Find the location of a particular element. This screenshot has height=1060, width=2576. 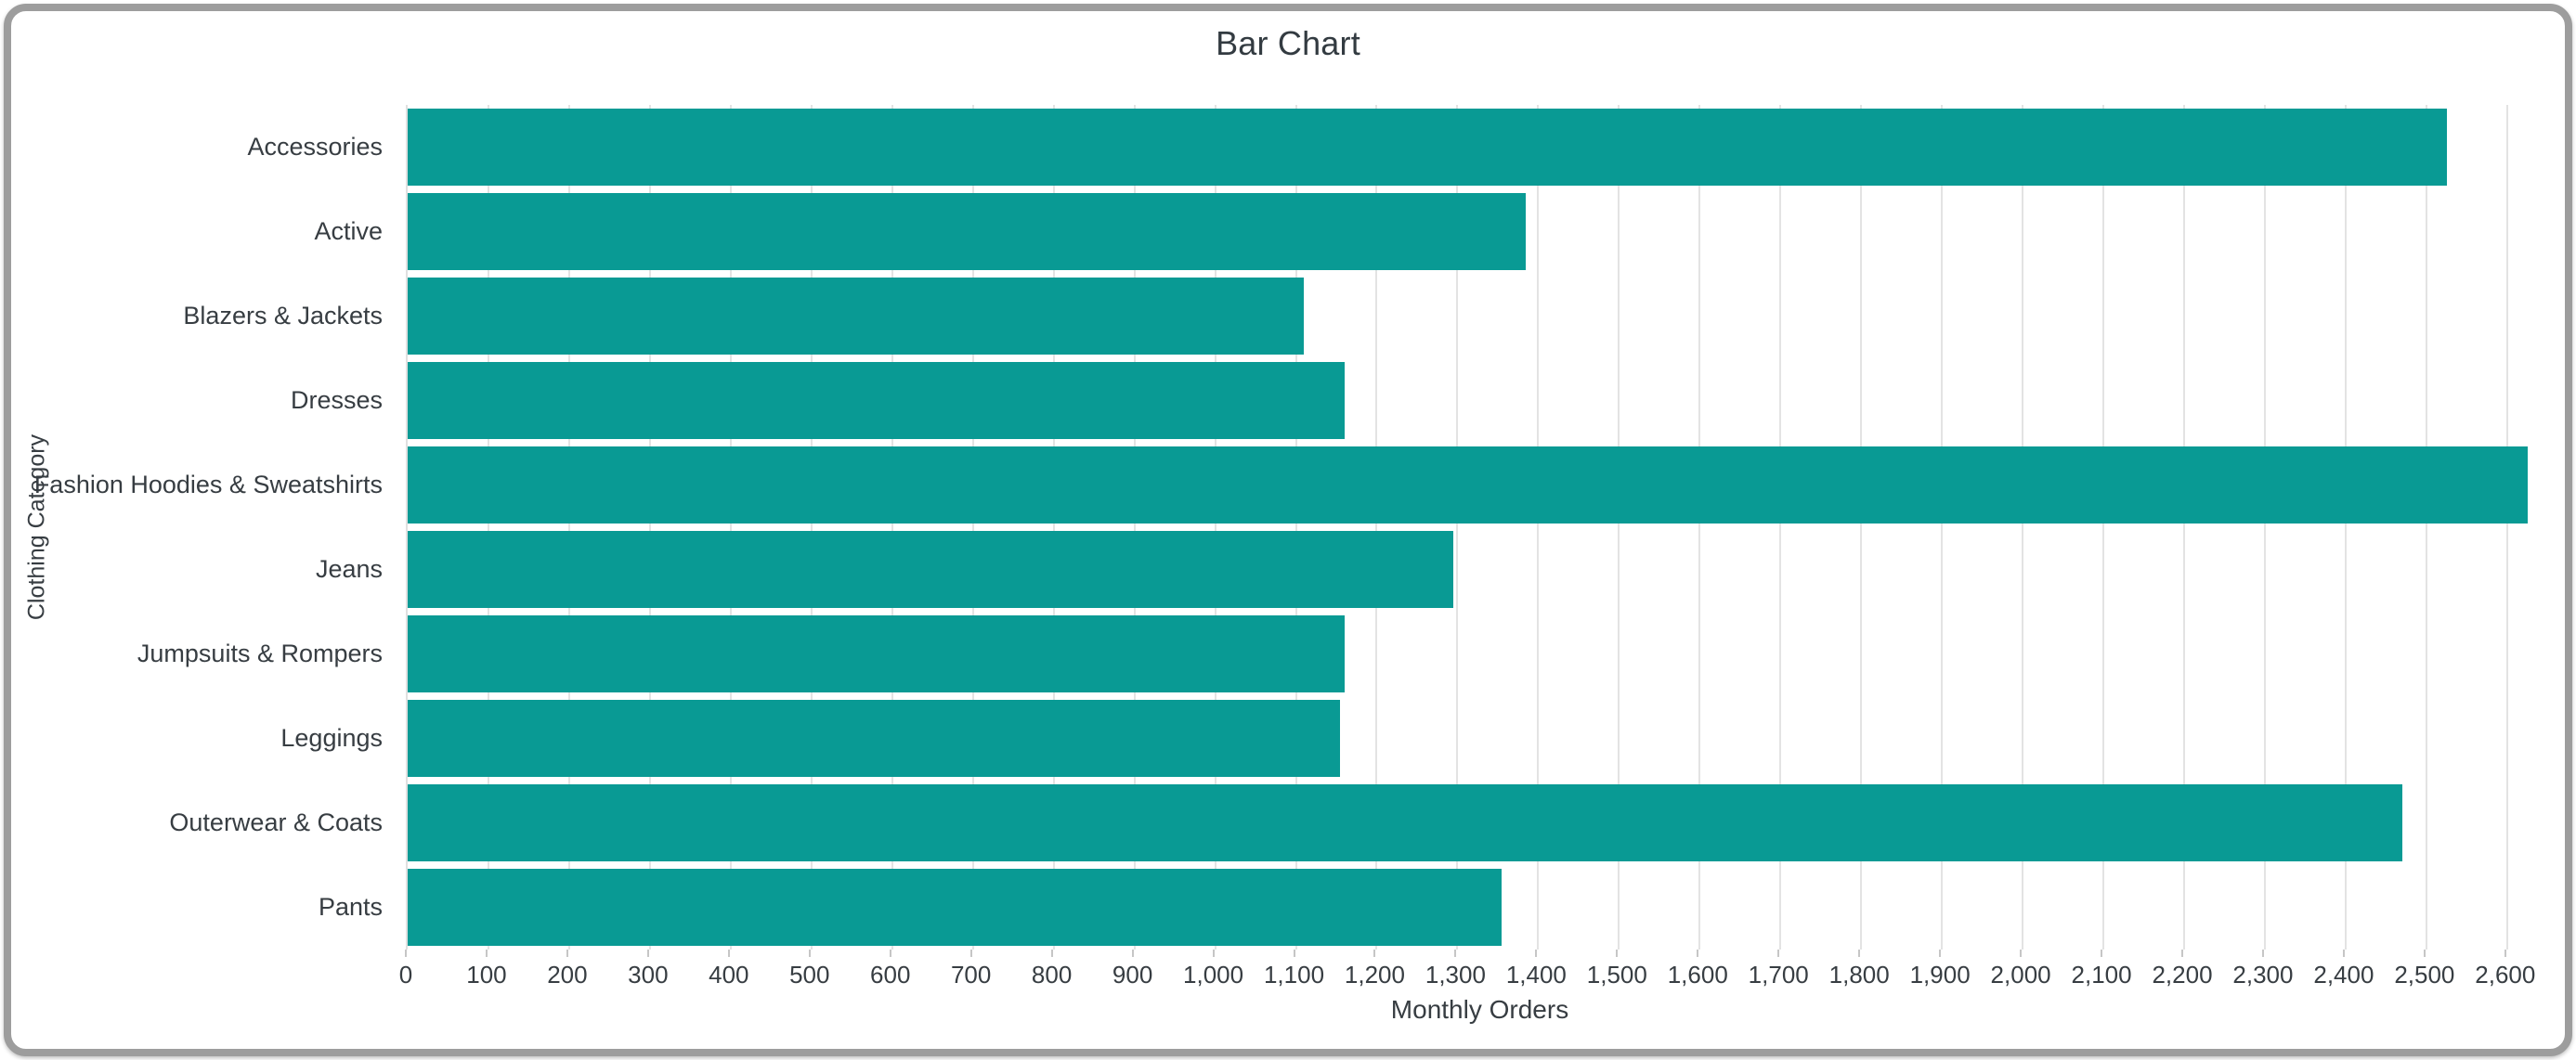

chart-title: Bar Chart is located at coordinates (1288, 43).